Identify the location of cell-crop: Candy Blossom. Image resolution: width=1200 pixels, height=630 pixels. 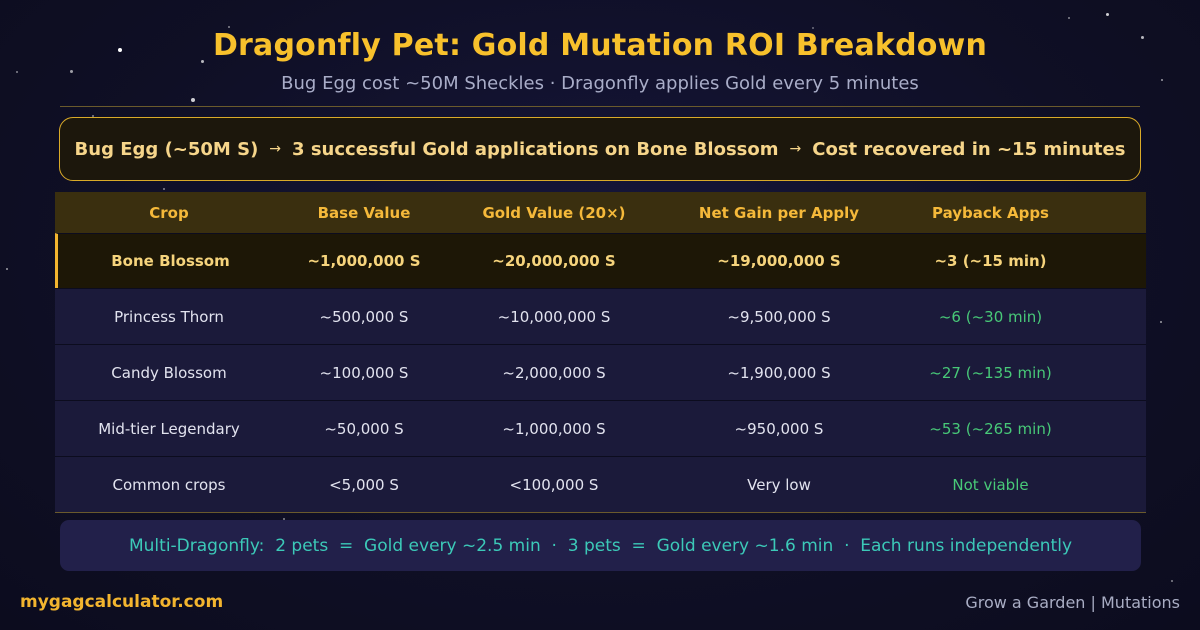
(169, 372).